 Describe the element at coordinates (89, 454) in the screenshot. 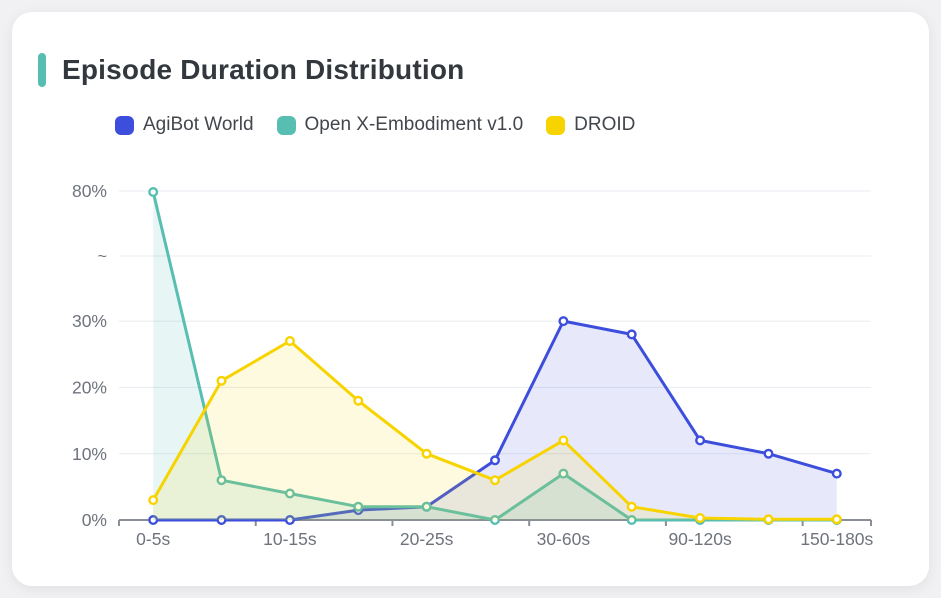

I see `y-axis-label: 10%` at that location.